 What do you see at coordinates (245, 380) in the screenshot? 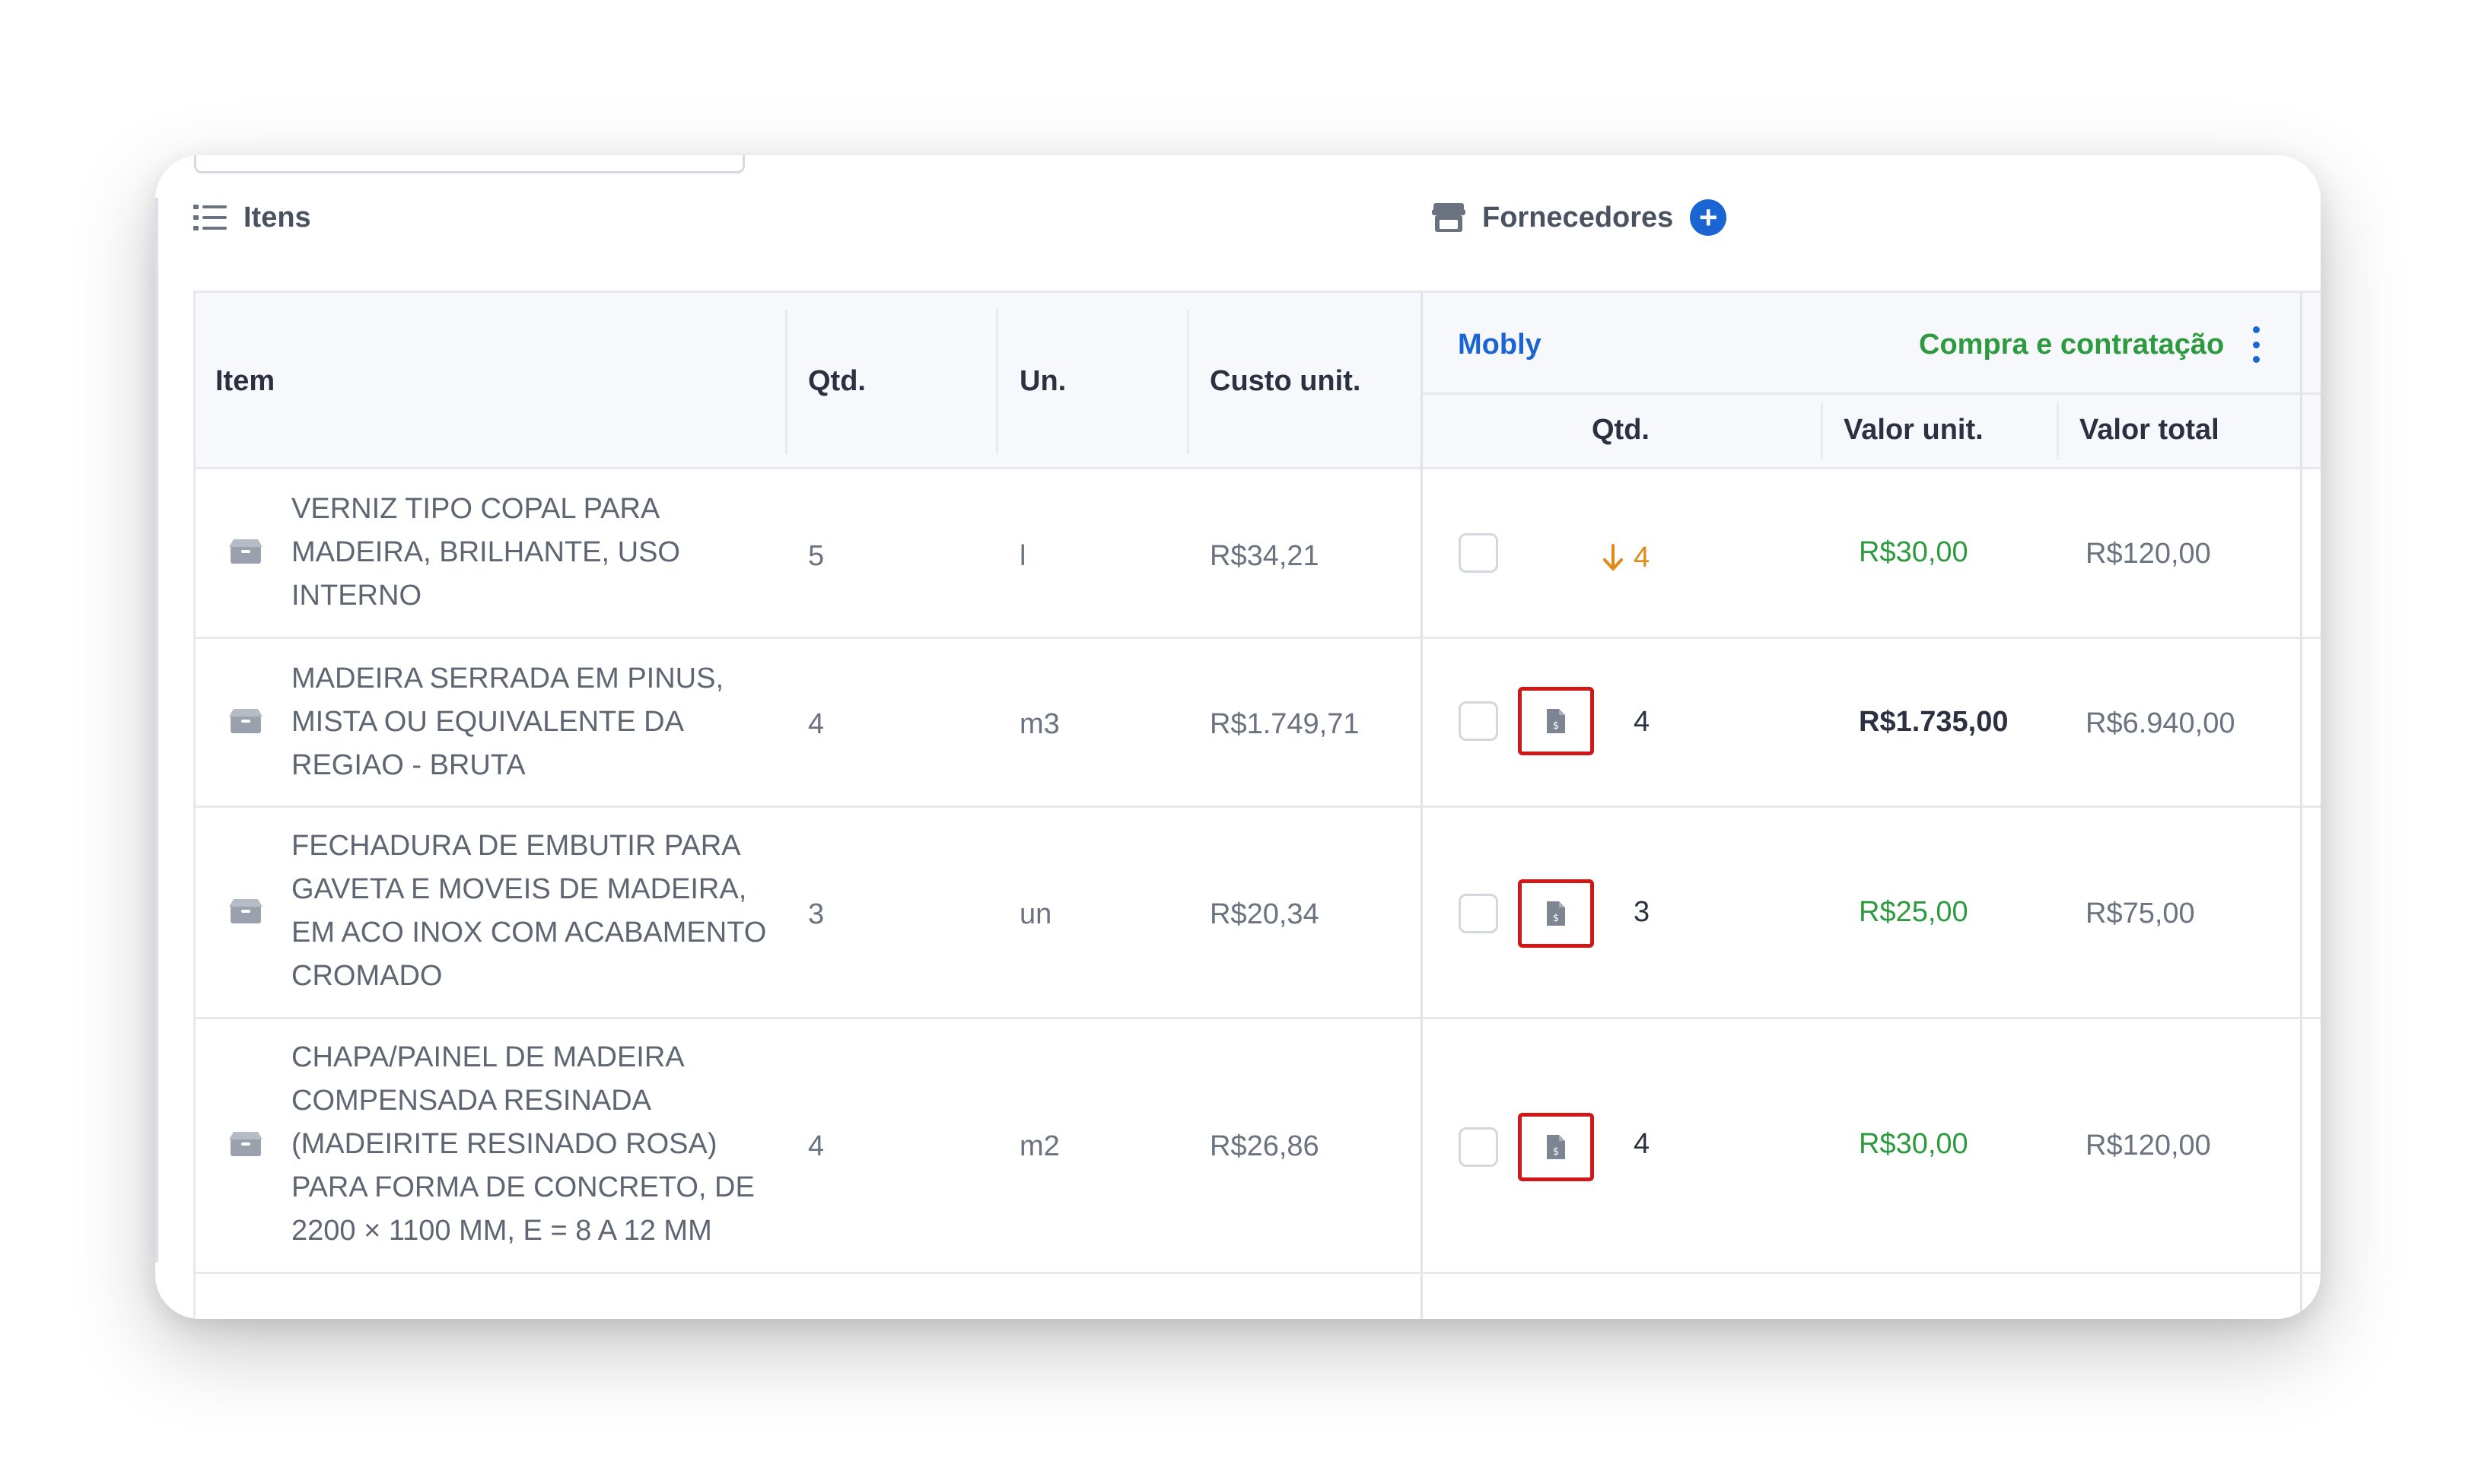
I see `header-item: Item` at bounding box center [245, 380].